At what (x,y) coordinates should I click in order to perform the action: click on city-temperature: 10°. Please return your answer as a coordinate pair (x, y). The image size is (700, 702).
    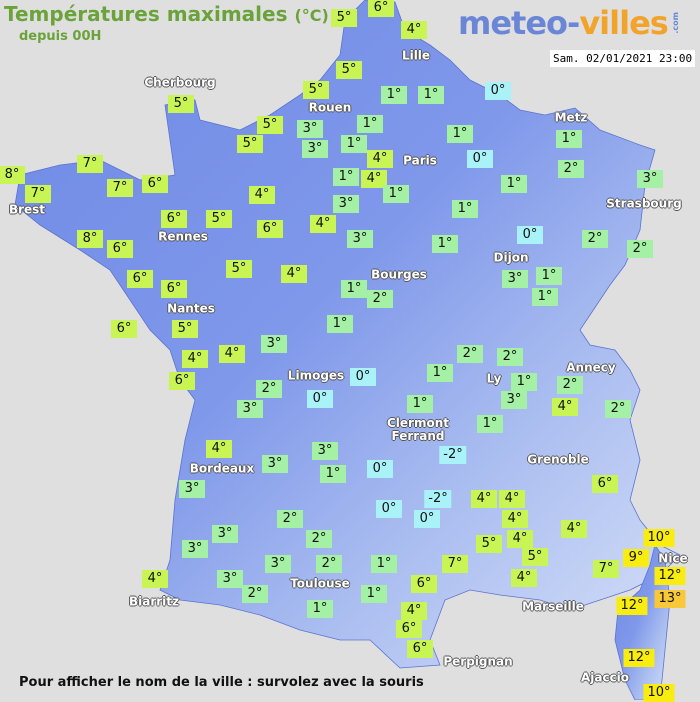
    Looking at the image, I should click on (659, 538).